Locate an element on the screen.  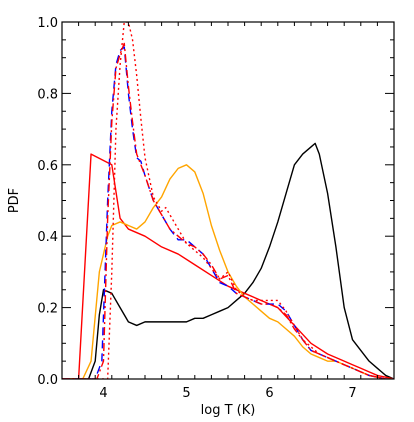
x-tick-label: 5 is located at coordinates (186, 393).